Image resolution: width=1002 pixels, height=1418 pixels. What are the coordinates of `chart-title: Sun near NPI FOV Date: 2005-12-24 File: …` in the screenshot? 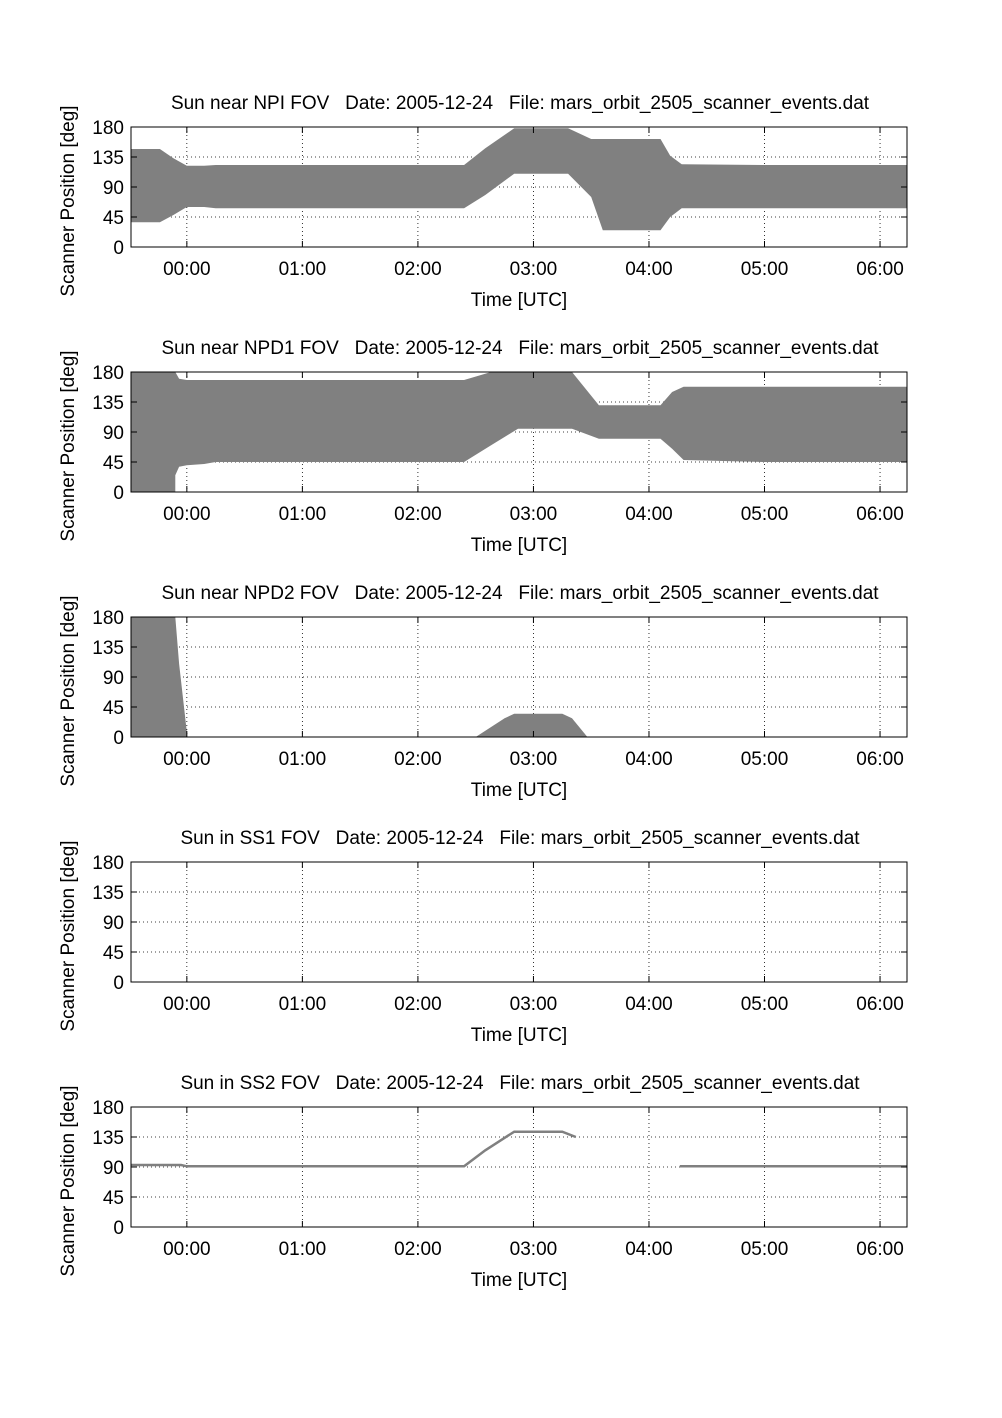 It's located at (520, 103).